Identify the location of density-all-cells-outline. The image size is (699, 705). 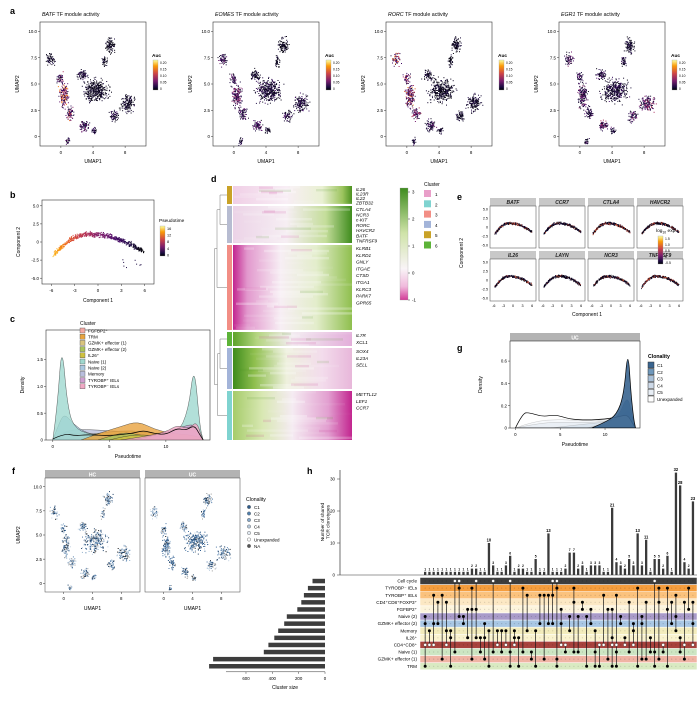
(128, 433).